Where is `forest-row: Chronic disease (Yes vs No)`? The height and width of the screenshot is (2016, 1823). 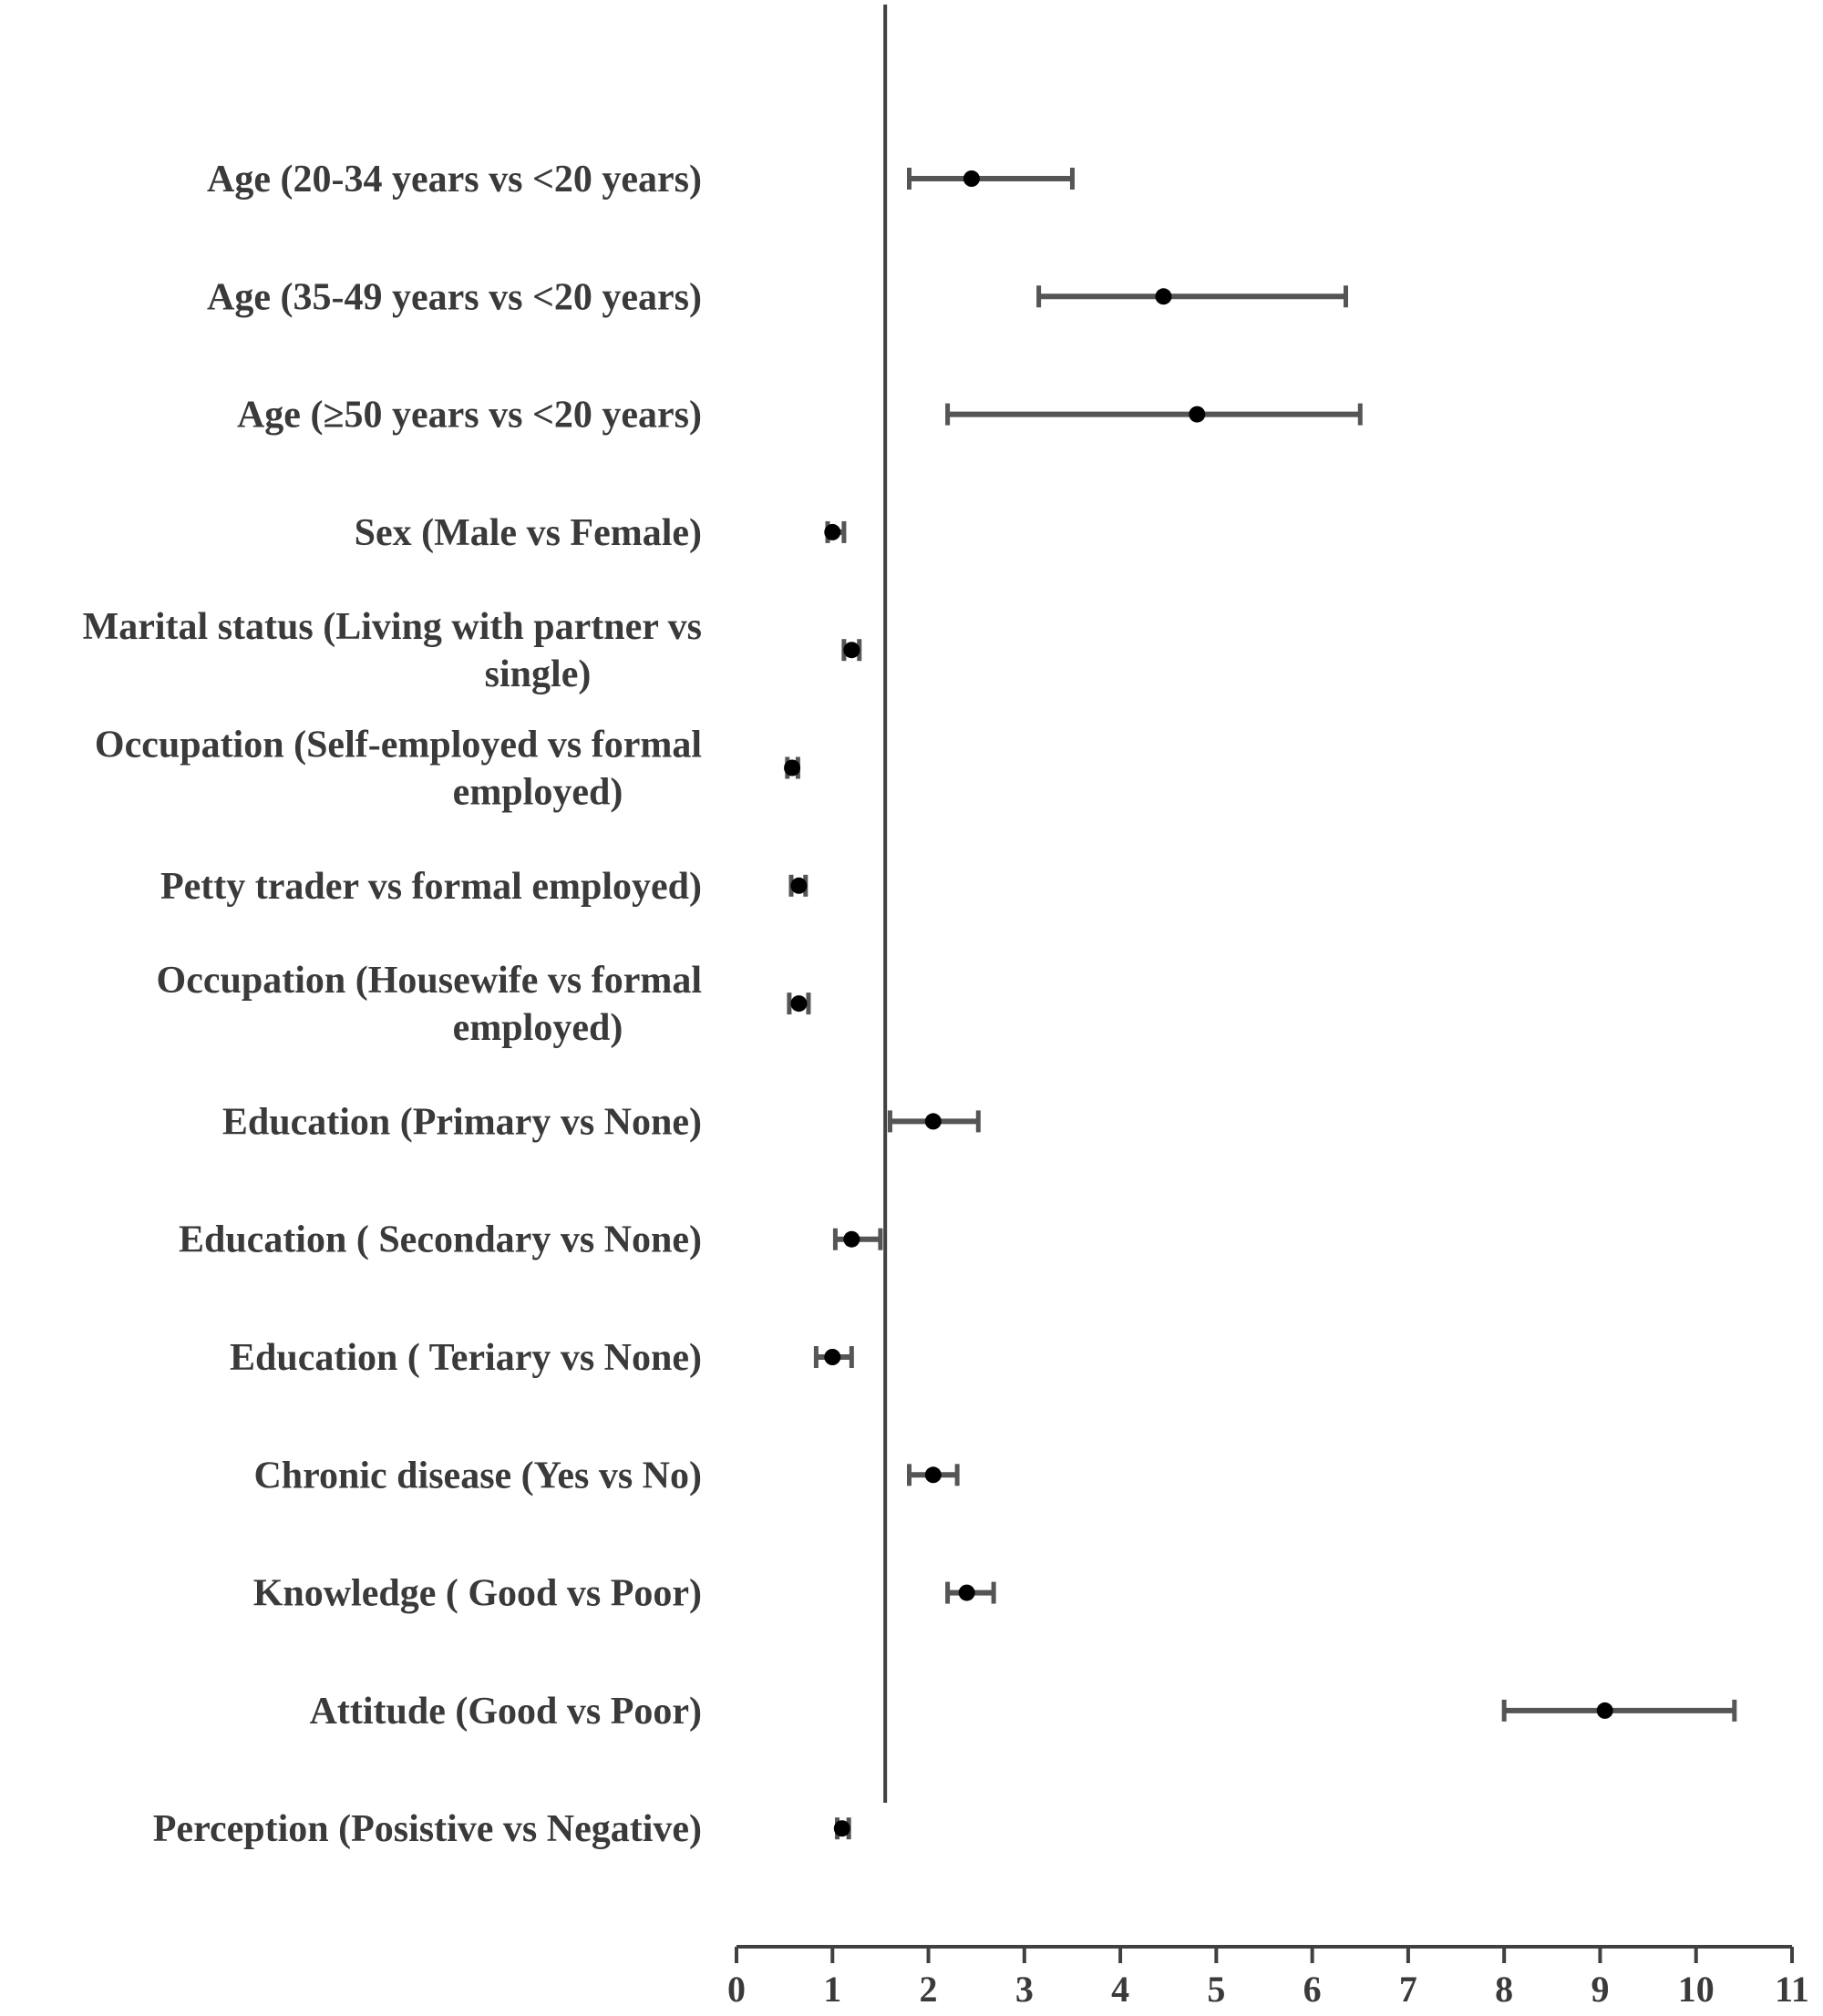
forest-row: Chronic disease (Yes vs No) is located at coordinates (606, 1476).